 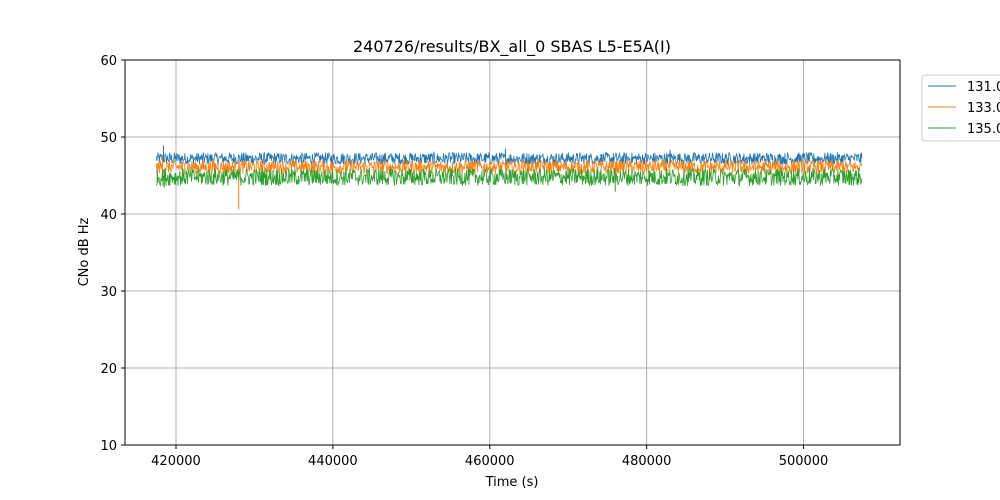 I want to click on x-axis-ticks: 420000 440000 460000 480000 500000, so click(x=489, y=457).